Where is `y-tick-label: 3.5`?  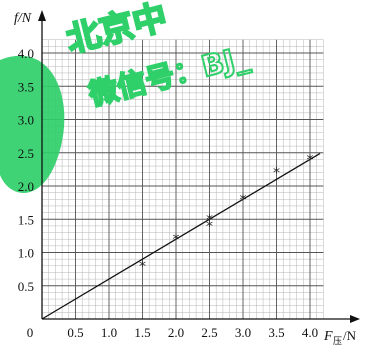
y-tick-label: 3.5 is located at coordinates (26, 86).